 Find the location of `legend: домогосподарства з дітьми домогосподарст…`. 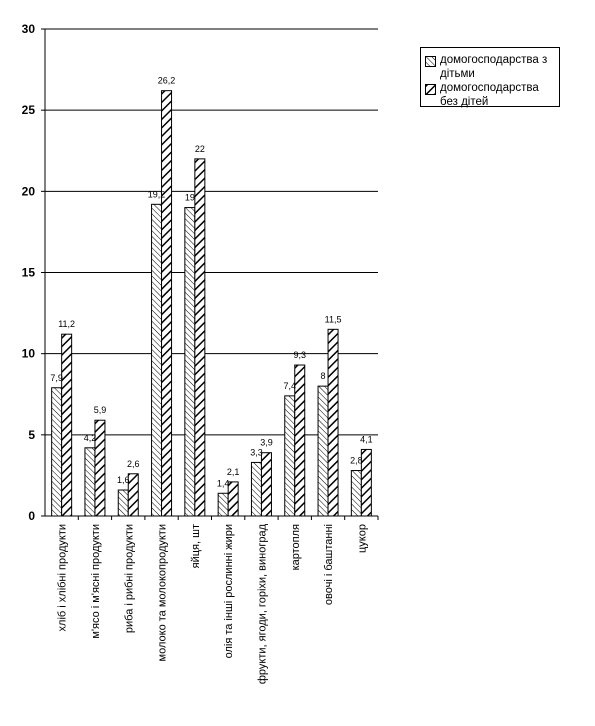

legend: домогосподарства з дітьми домогосподарст… is located at coordinates (490, 78).